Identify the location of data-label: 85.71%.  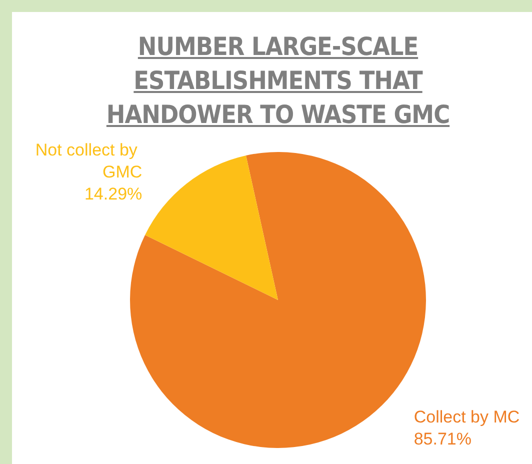
(443, 439).